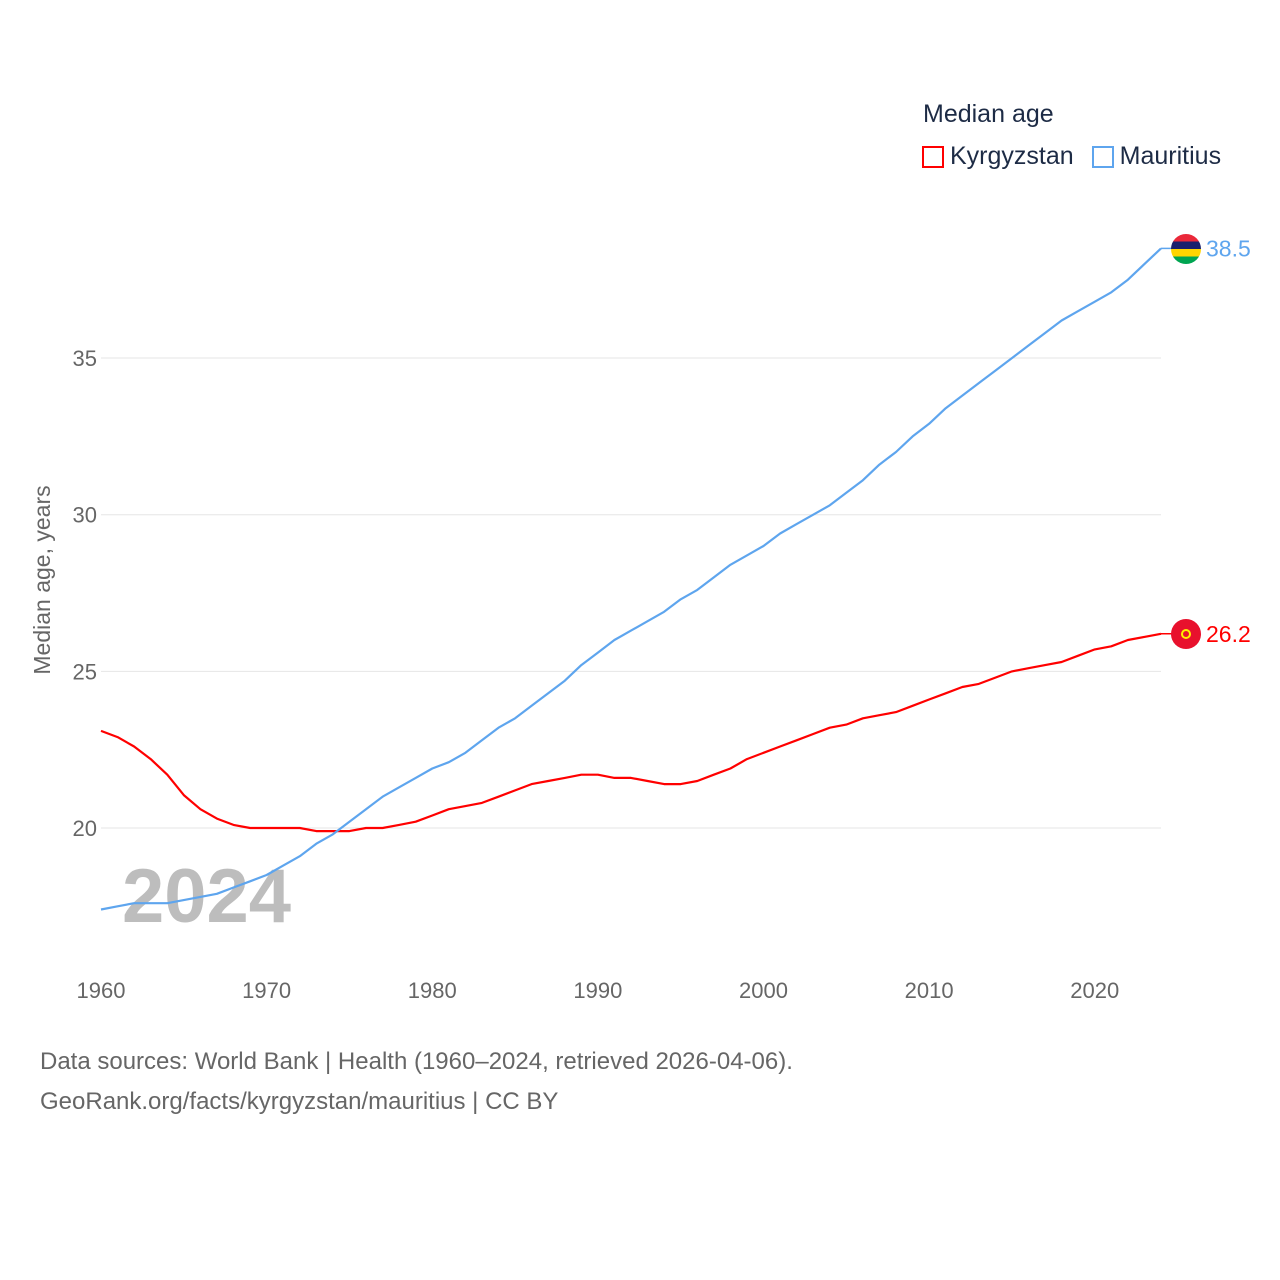  What do you see at coordinates (266, 990) in the screenshot?
I see `x-tick-label: 1970` at bounding box center [266, 990].